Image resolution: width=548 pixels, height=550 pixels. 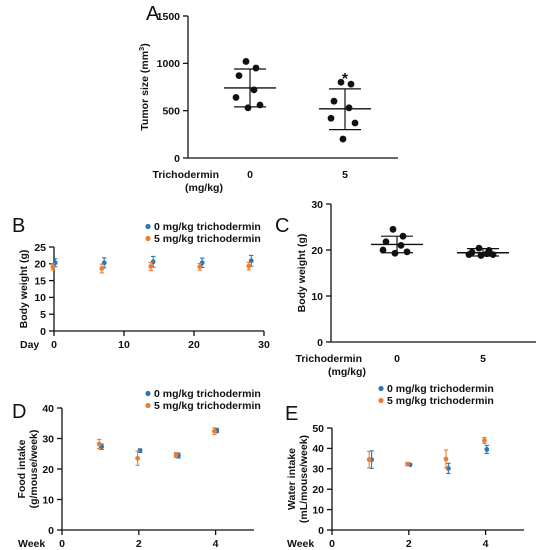 What do you see at coordinates (153, 14) in the screenshot?
I see `panel-letter-A: A` at bounding box center [153, 14].